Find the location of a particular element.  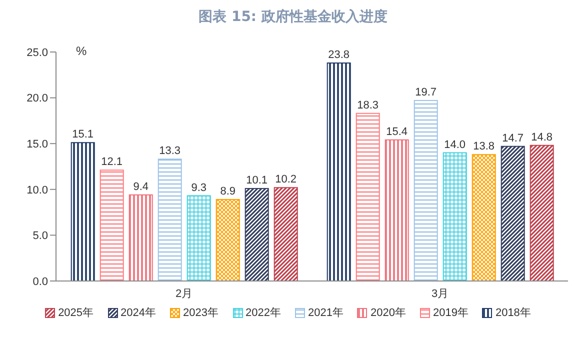

y-tick-label: 20.0 is located at coordinates (37, 98).